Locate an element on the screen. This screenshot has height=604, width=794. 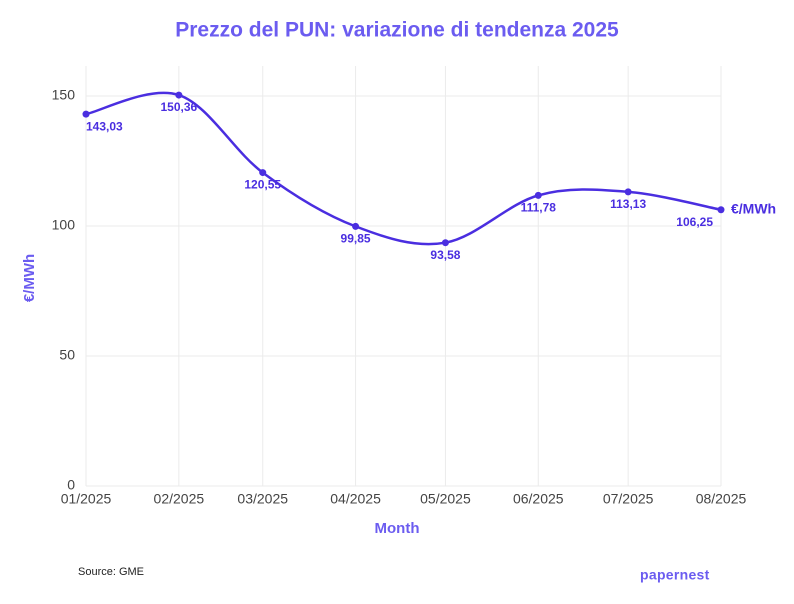
data-label: 99,85 is located at coordinates (356, 239).